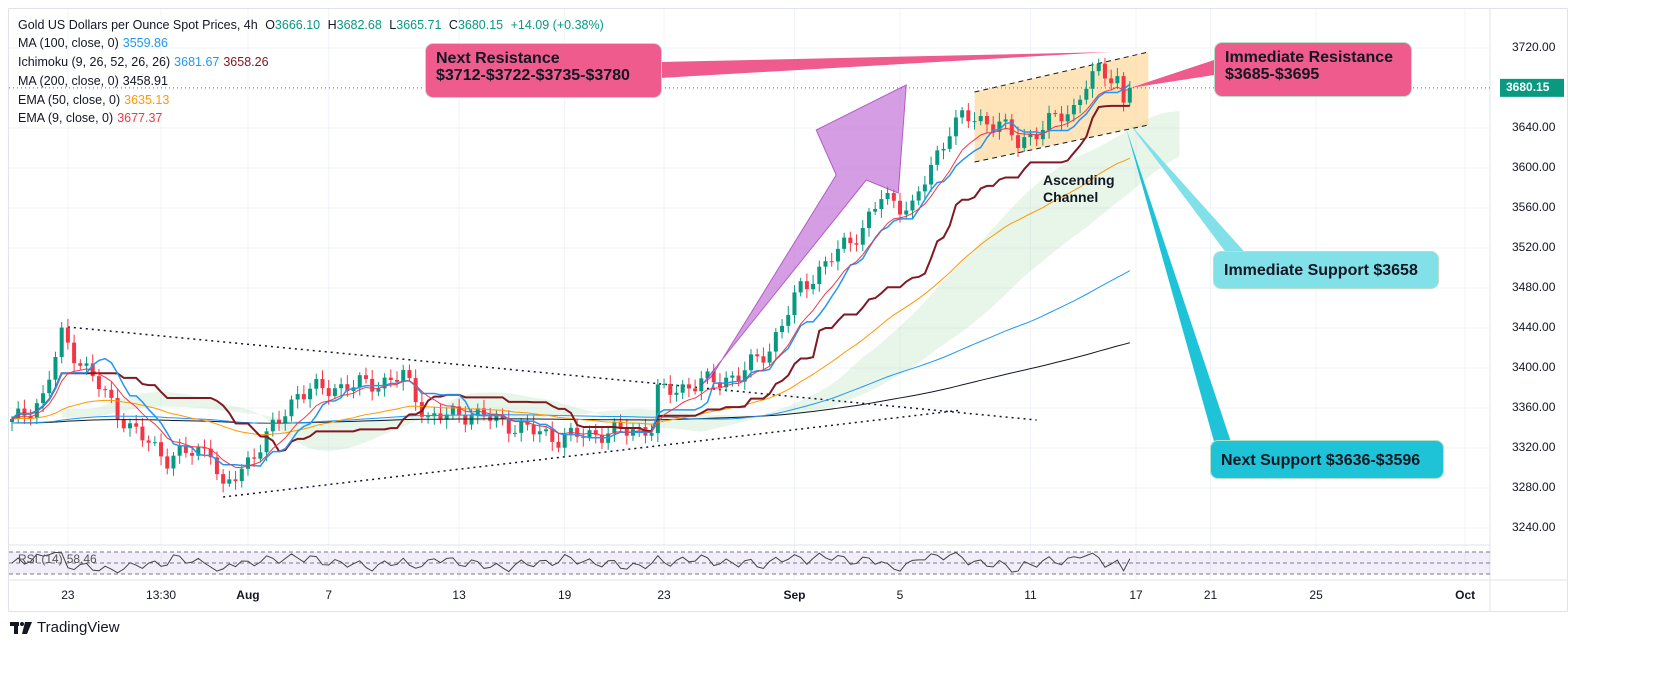 The height and width of the screenshot is (693, 1679). What do you see at coordinates (92, 118) in the screenshot?
I see `indicator-ema9: EMA (9, close, 0) 3677.37` at bounding box center [92, 118].